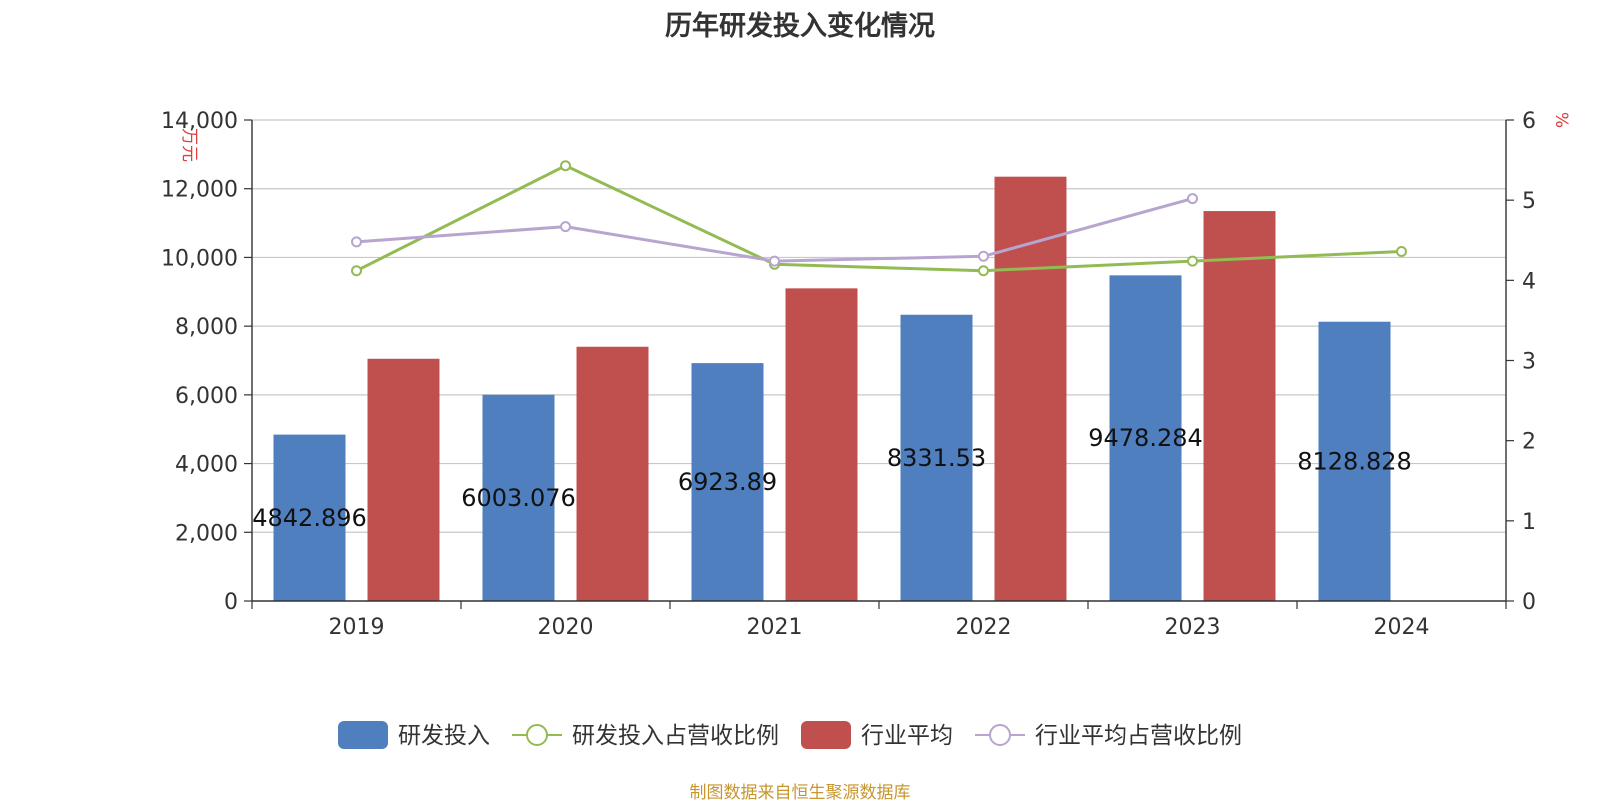 The image size is (1600, 803). I want to click on left-axis-unit: 万元, so click(189, 145).